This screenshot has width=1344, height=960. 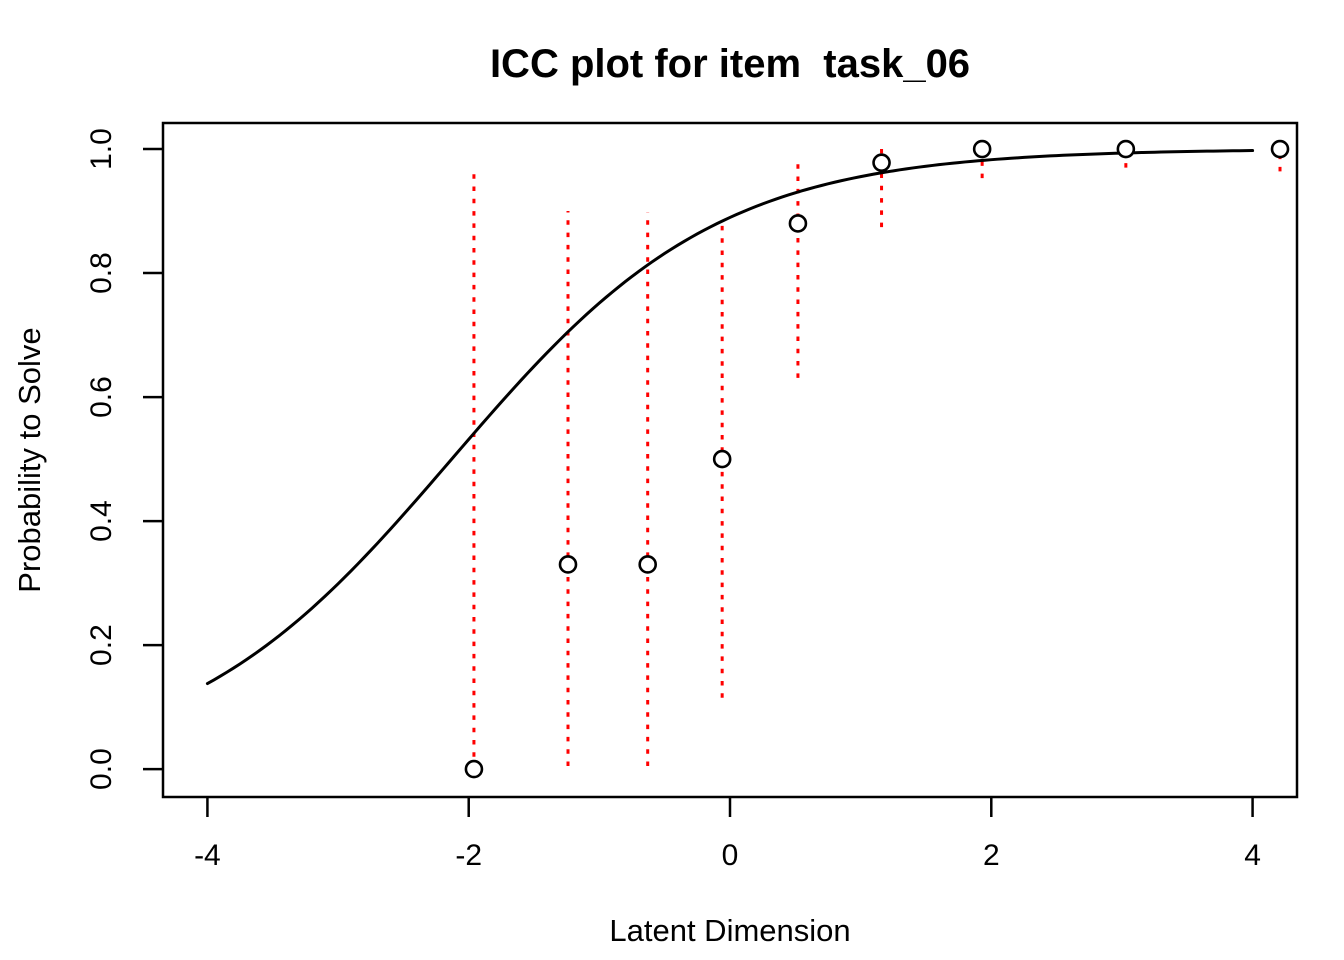 What do you see at coordinates (101, 273) in the screenshot?
I see `y-tick-label: 0.8` at bounding box center [101, 273].